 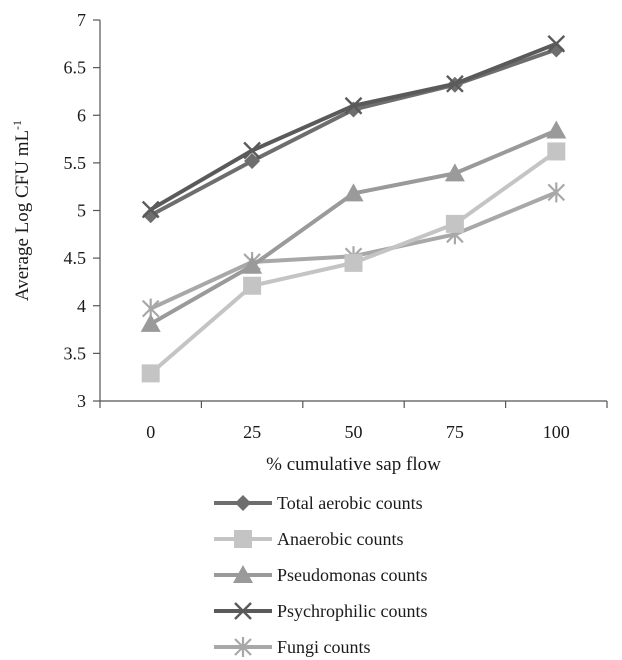 What do you see at coordinates (81, 401) in the screenshot?
I see `y-tick-label: 3` at bounding box center [81, 401].